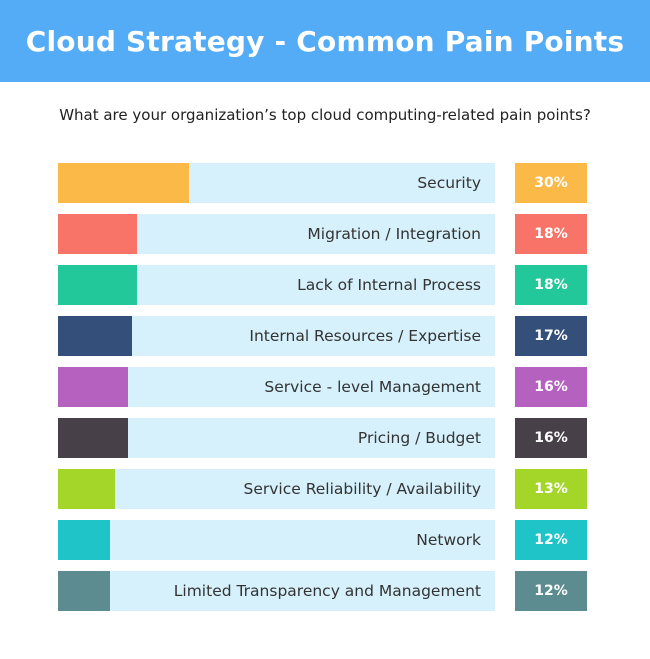 Image resolution: width=650 pixels, height=659 pixels. Describe the element at coordinates (276, 438) in the screenshot. I see `bar-track: Pricing / Budget` at that location.